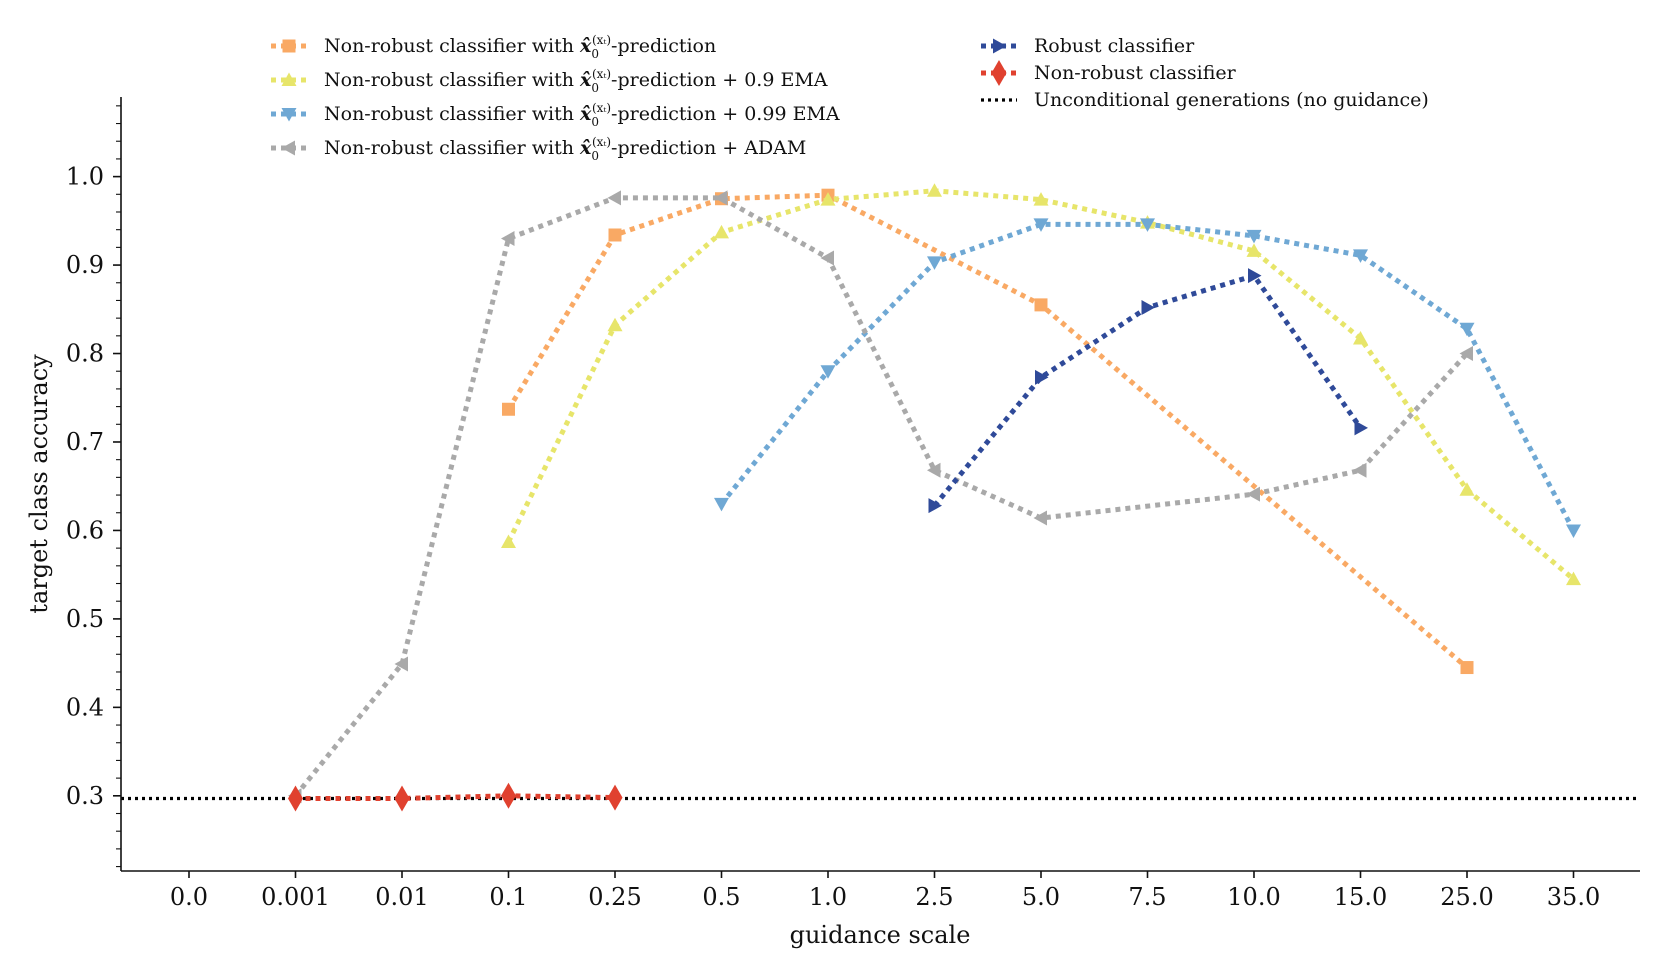  Describe the element at coordinates (721, 897) in the screenshot. I see `x-tick-label: 0.5` at that location.